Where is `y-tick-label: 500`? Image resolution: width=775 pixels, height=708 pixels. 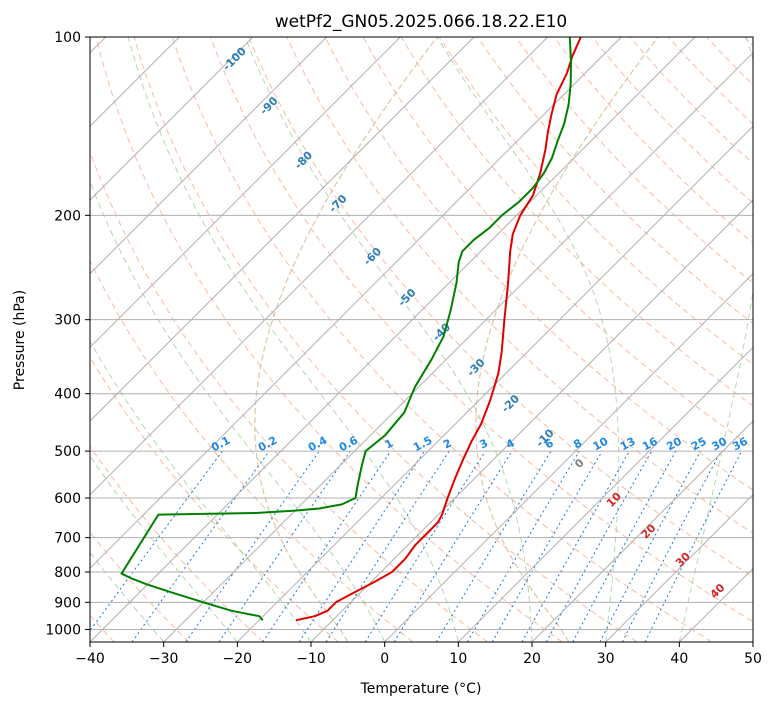
y-tick-label: 500 is located at coordinates (67, 452).